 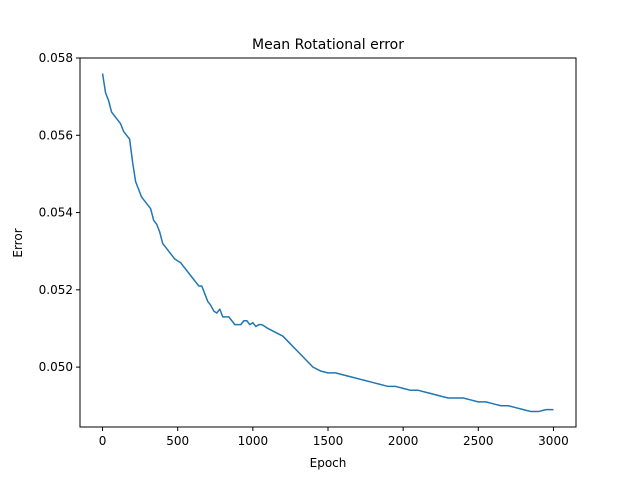 I want to click on y-tick-label: 0.058, so click(x=56, y=58).